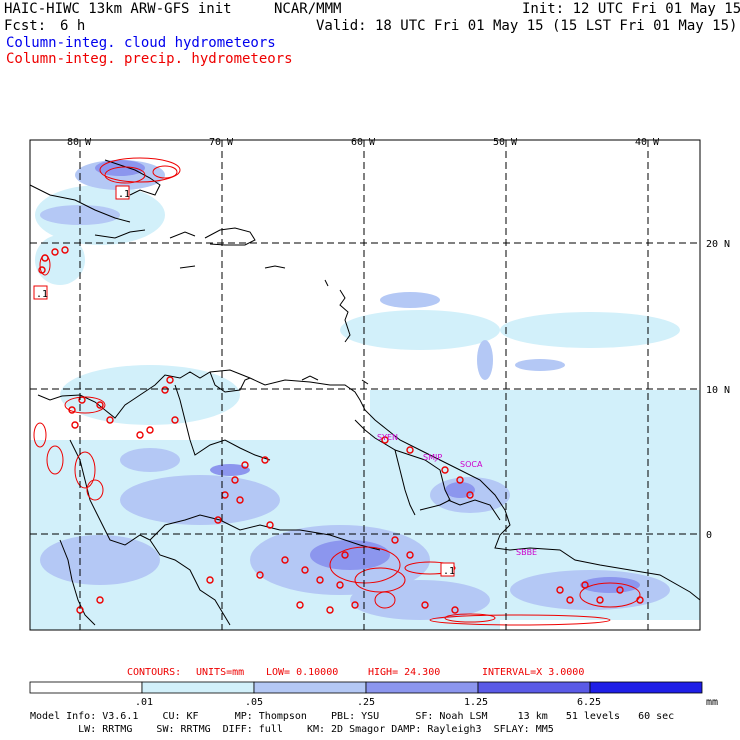  Describe the element at coordinates (73, 26) in the screenshot. I see `forecast-hour: 6 h` at that location.